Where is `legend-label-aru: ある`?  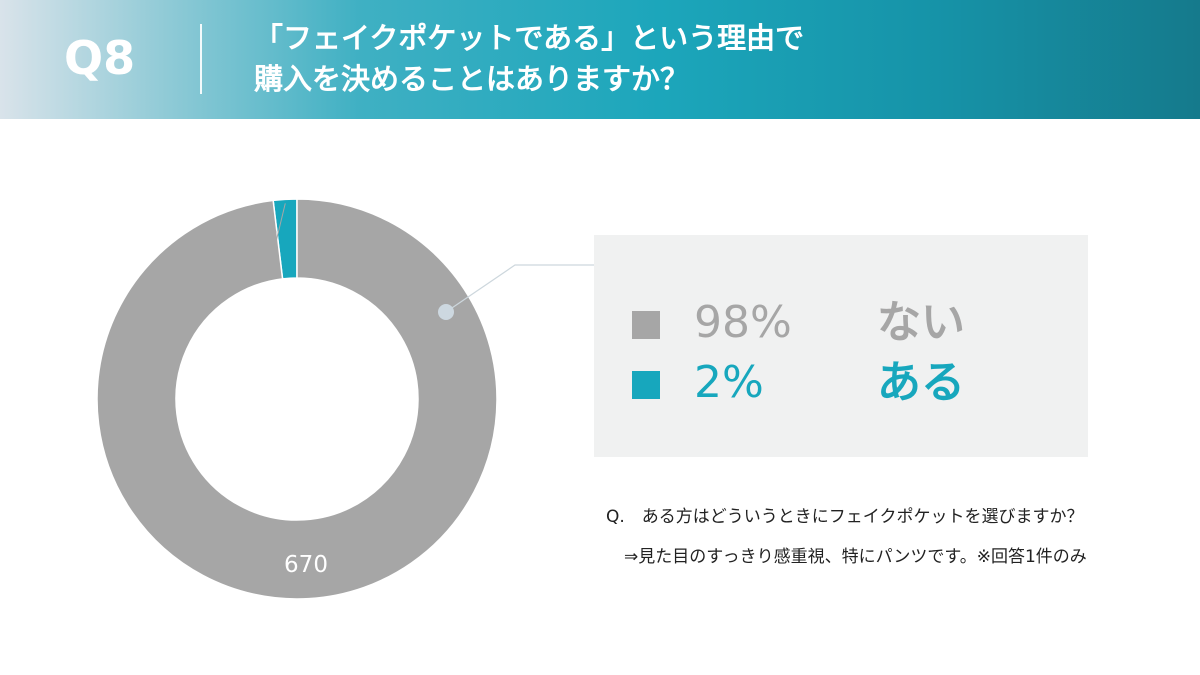 legend-label-aru: ある is located at coordinates (921, 382).